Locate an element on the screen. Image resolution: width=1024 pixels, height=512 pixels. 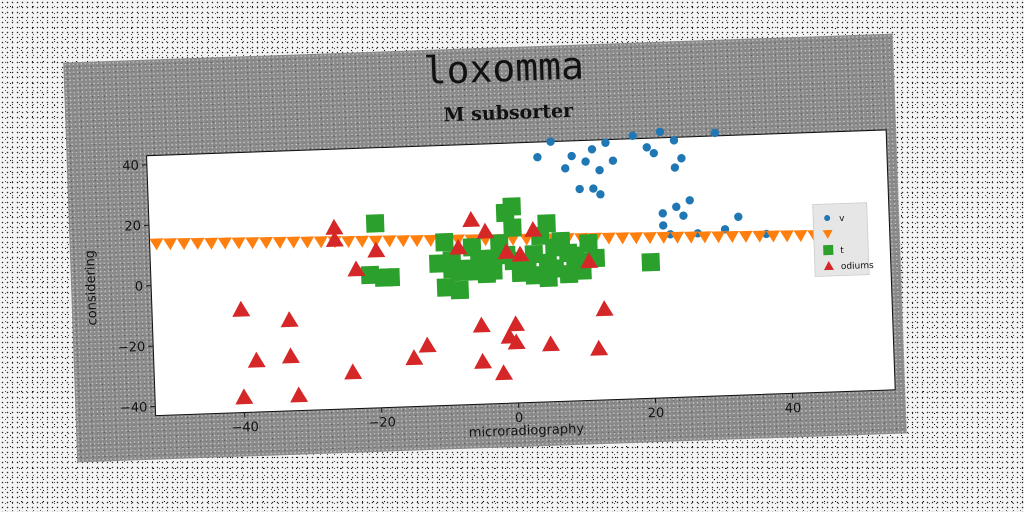
legend-entry: odiums is located at coordinates (849, 266).